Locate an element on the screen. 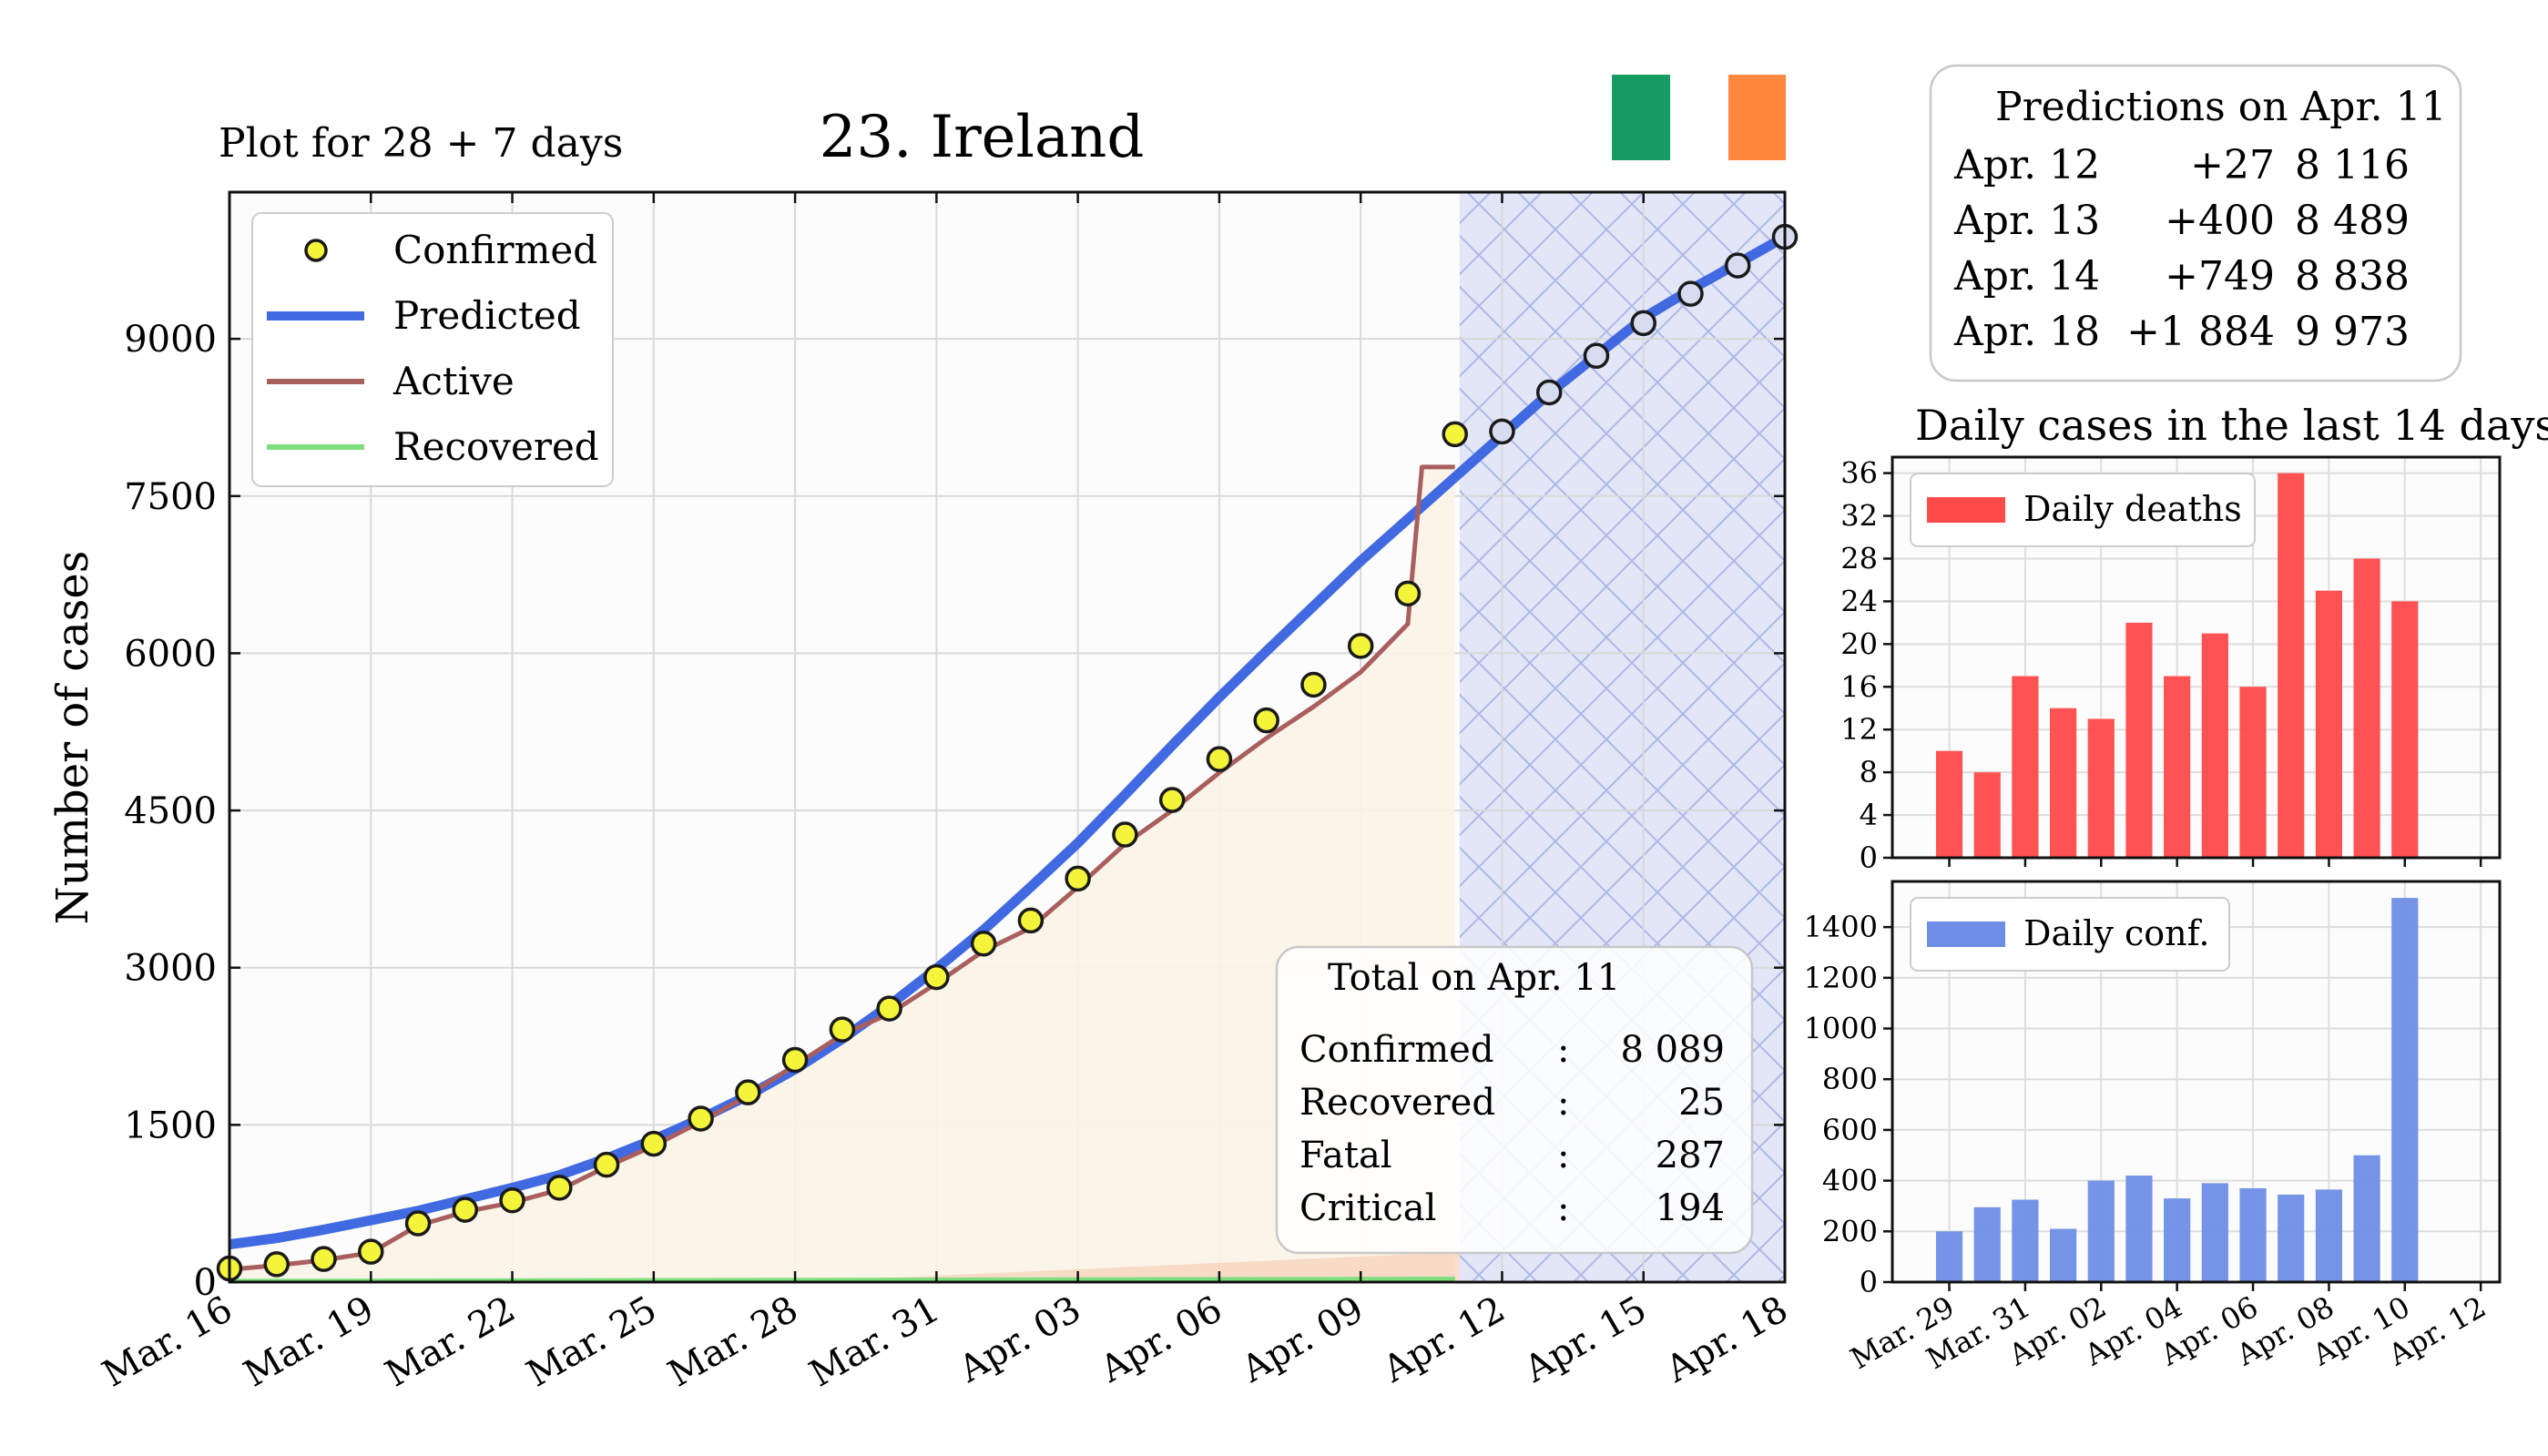 The height and width of the screenshot is (1456, 2548). x-tick-label: Apr. 03 is located at coordinates (1020, 1339).